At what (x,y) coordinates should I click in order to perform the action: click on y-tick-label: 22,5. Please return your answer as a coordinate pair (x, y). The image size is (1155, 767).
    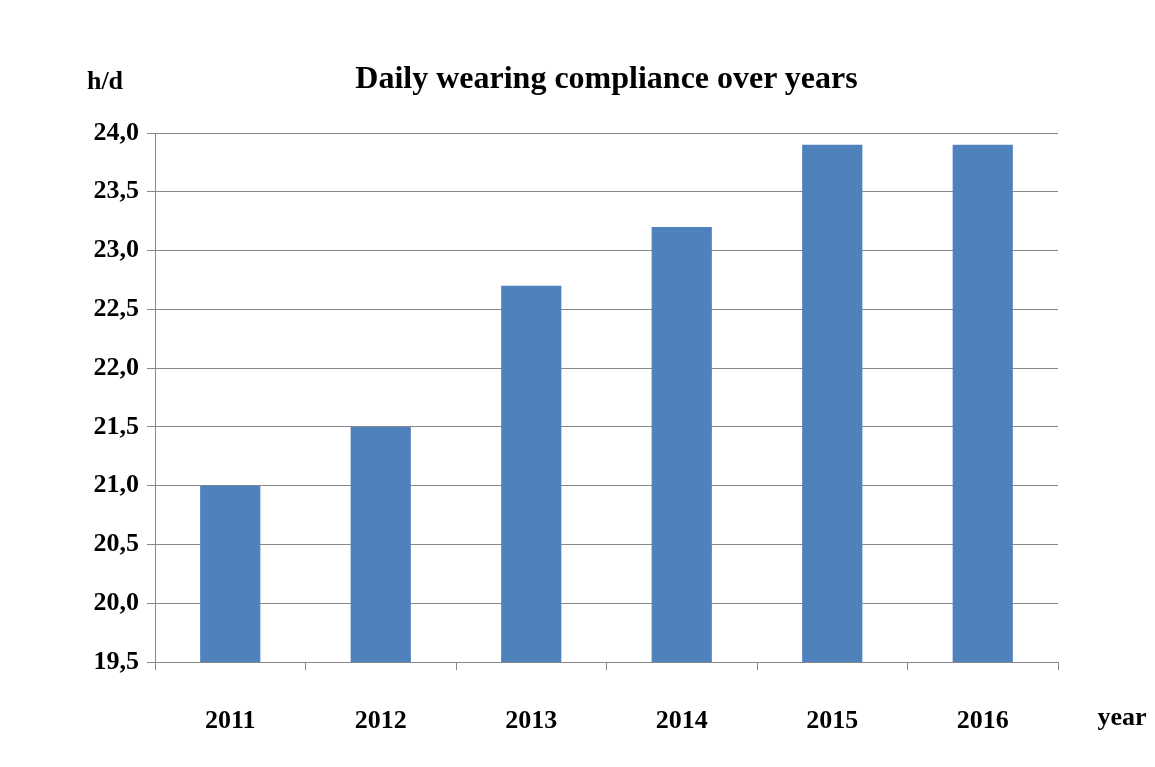
    Looking at the image, I should click on (116, 308).